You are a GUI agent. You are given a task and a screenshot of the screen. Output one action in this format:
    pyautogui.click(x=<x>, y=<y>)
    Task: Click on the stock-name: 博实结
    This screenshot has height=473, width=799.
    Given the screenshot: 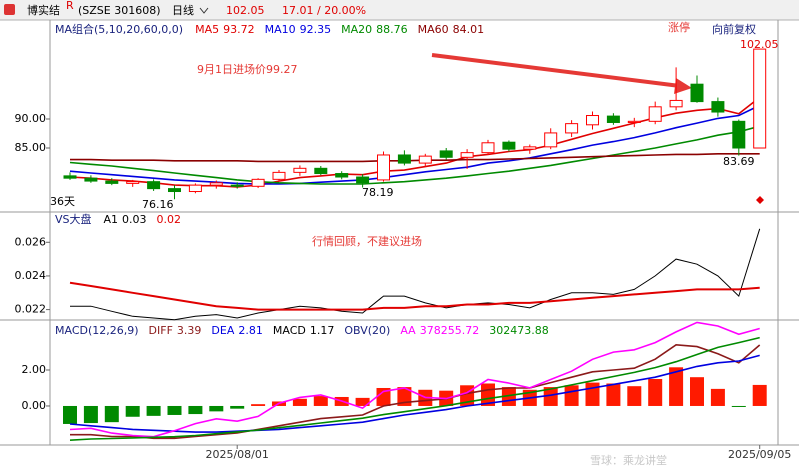 What is the action you would take?
    pyautogui.click(x=43, y=10)
    